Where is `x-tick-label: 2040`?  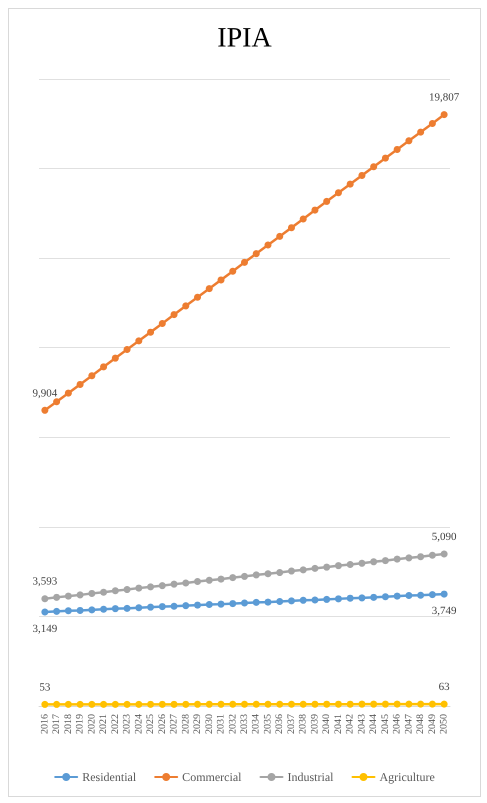 x-tick-label: 2040 is located at coordinates (326, 724).